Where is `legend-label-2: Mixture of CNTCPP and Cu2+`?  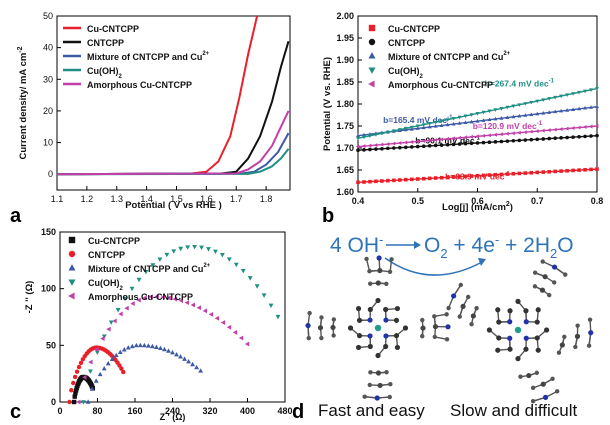
legend-label-2: Mixture of CNTCPP and Cu2+ is located at coordinates (449, 56).